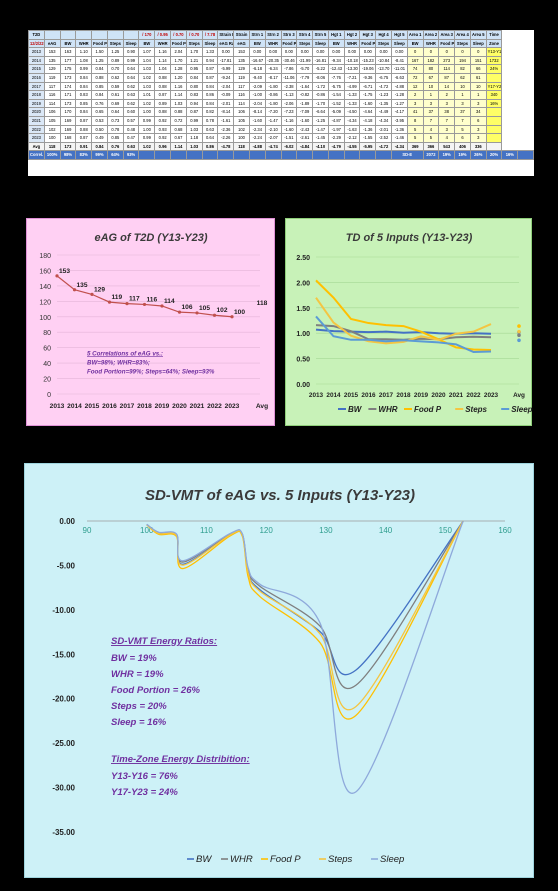  I want to click on table-cell: -1.36, so click(368, 129).